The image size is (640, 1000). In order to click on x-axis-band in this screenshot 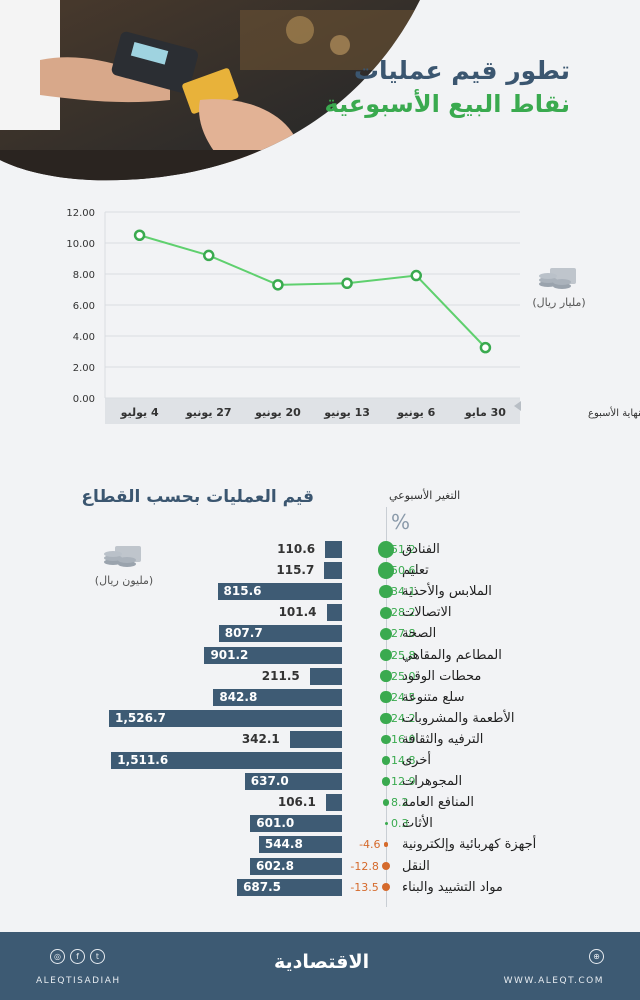, I will do `click(312, 411)`.